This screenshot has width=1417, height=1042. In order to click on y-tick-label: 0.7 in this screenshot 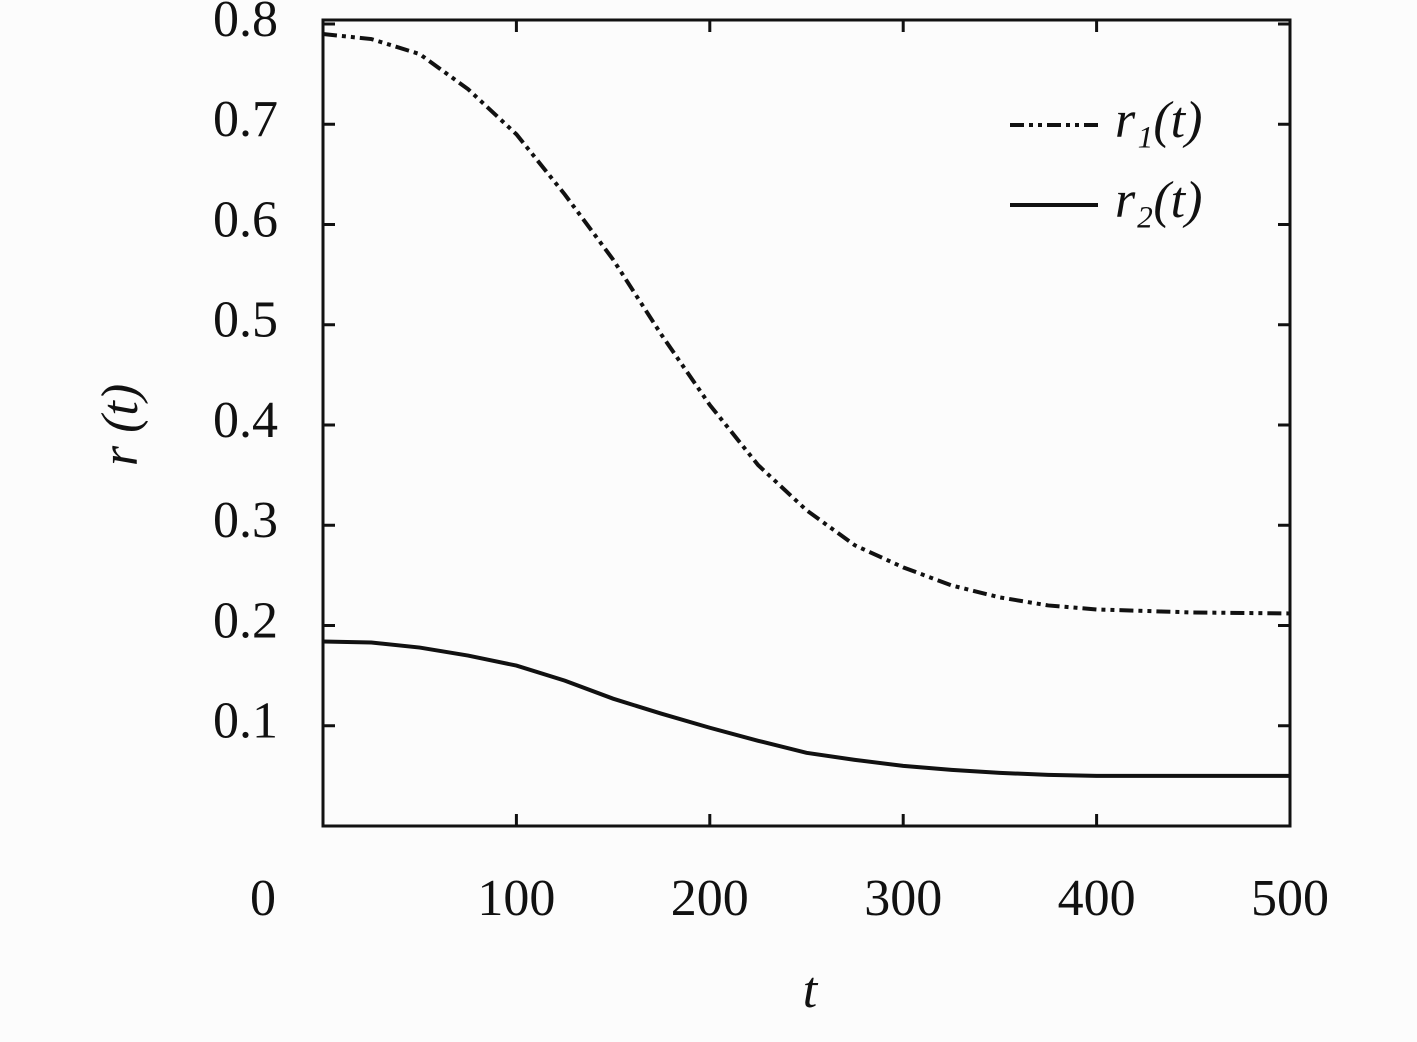, I will do `click(245, 119)`.